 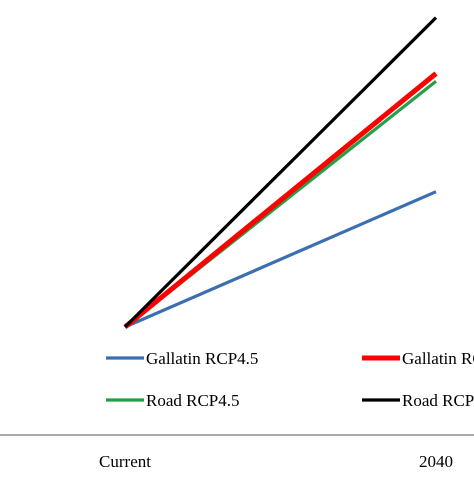 What do you see at coordinates (202, 358) in the screenshot?
I see `legend-label-gallatin-rcp4-5: Gallatin RCP4.5` at bounding box center [202, 358].